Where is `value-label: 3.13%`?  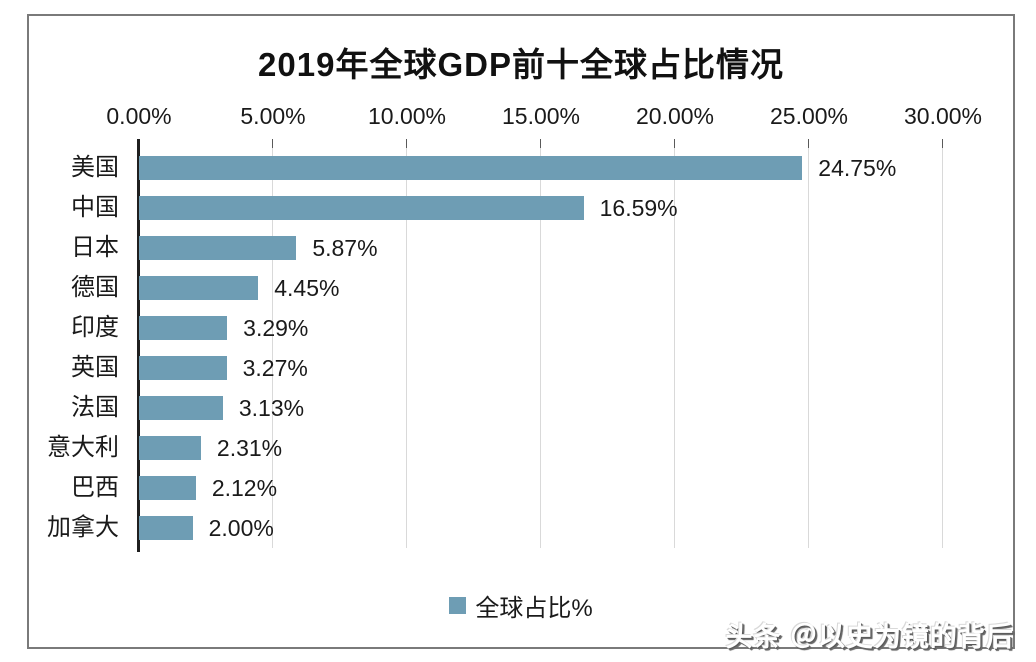 value-label: 3.13% is located at coordinates (271, 408).